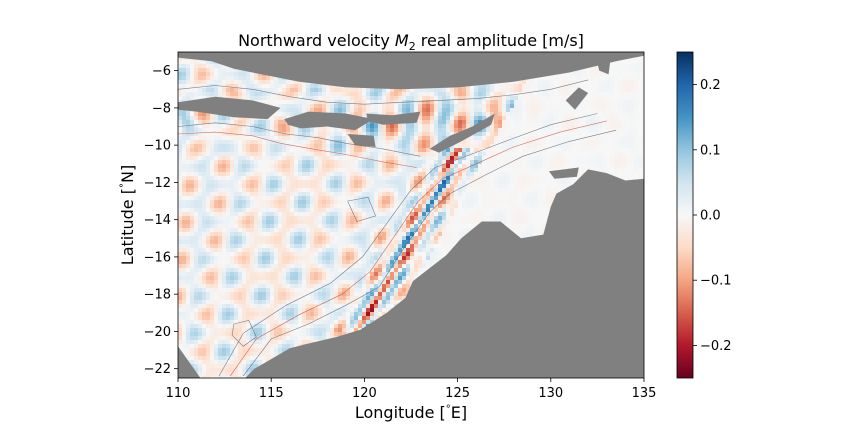 This screenshot has height=436, width=864. What do you see at coordinates (710, 150) in the screenshot?
I see `colorbar-tick-label: 0.1` at bounding box center [710, 150].